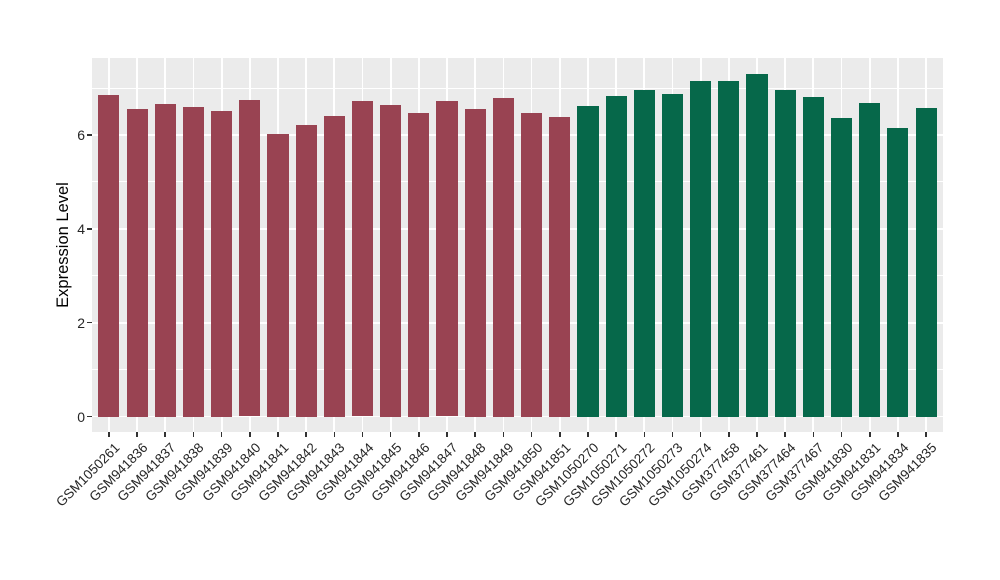  I want to click on y-tick-label: 6, so click(81, 134).